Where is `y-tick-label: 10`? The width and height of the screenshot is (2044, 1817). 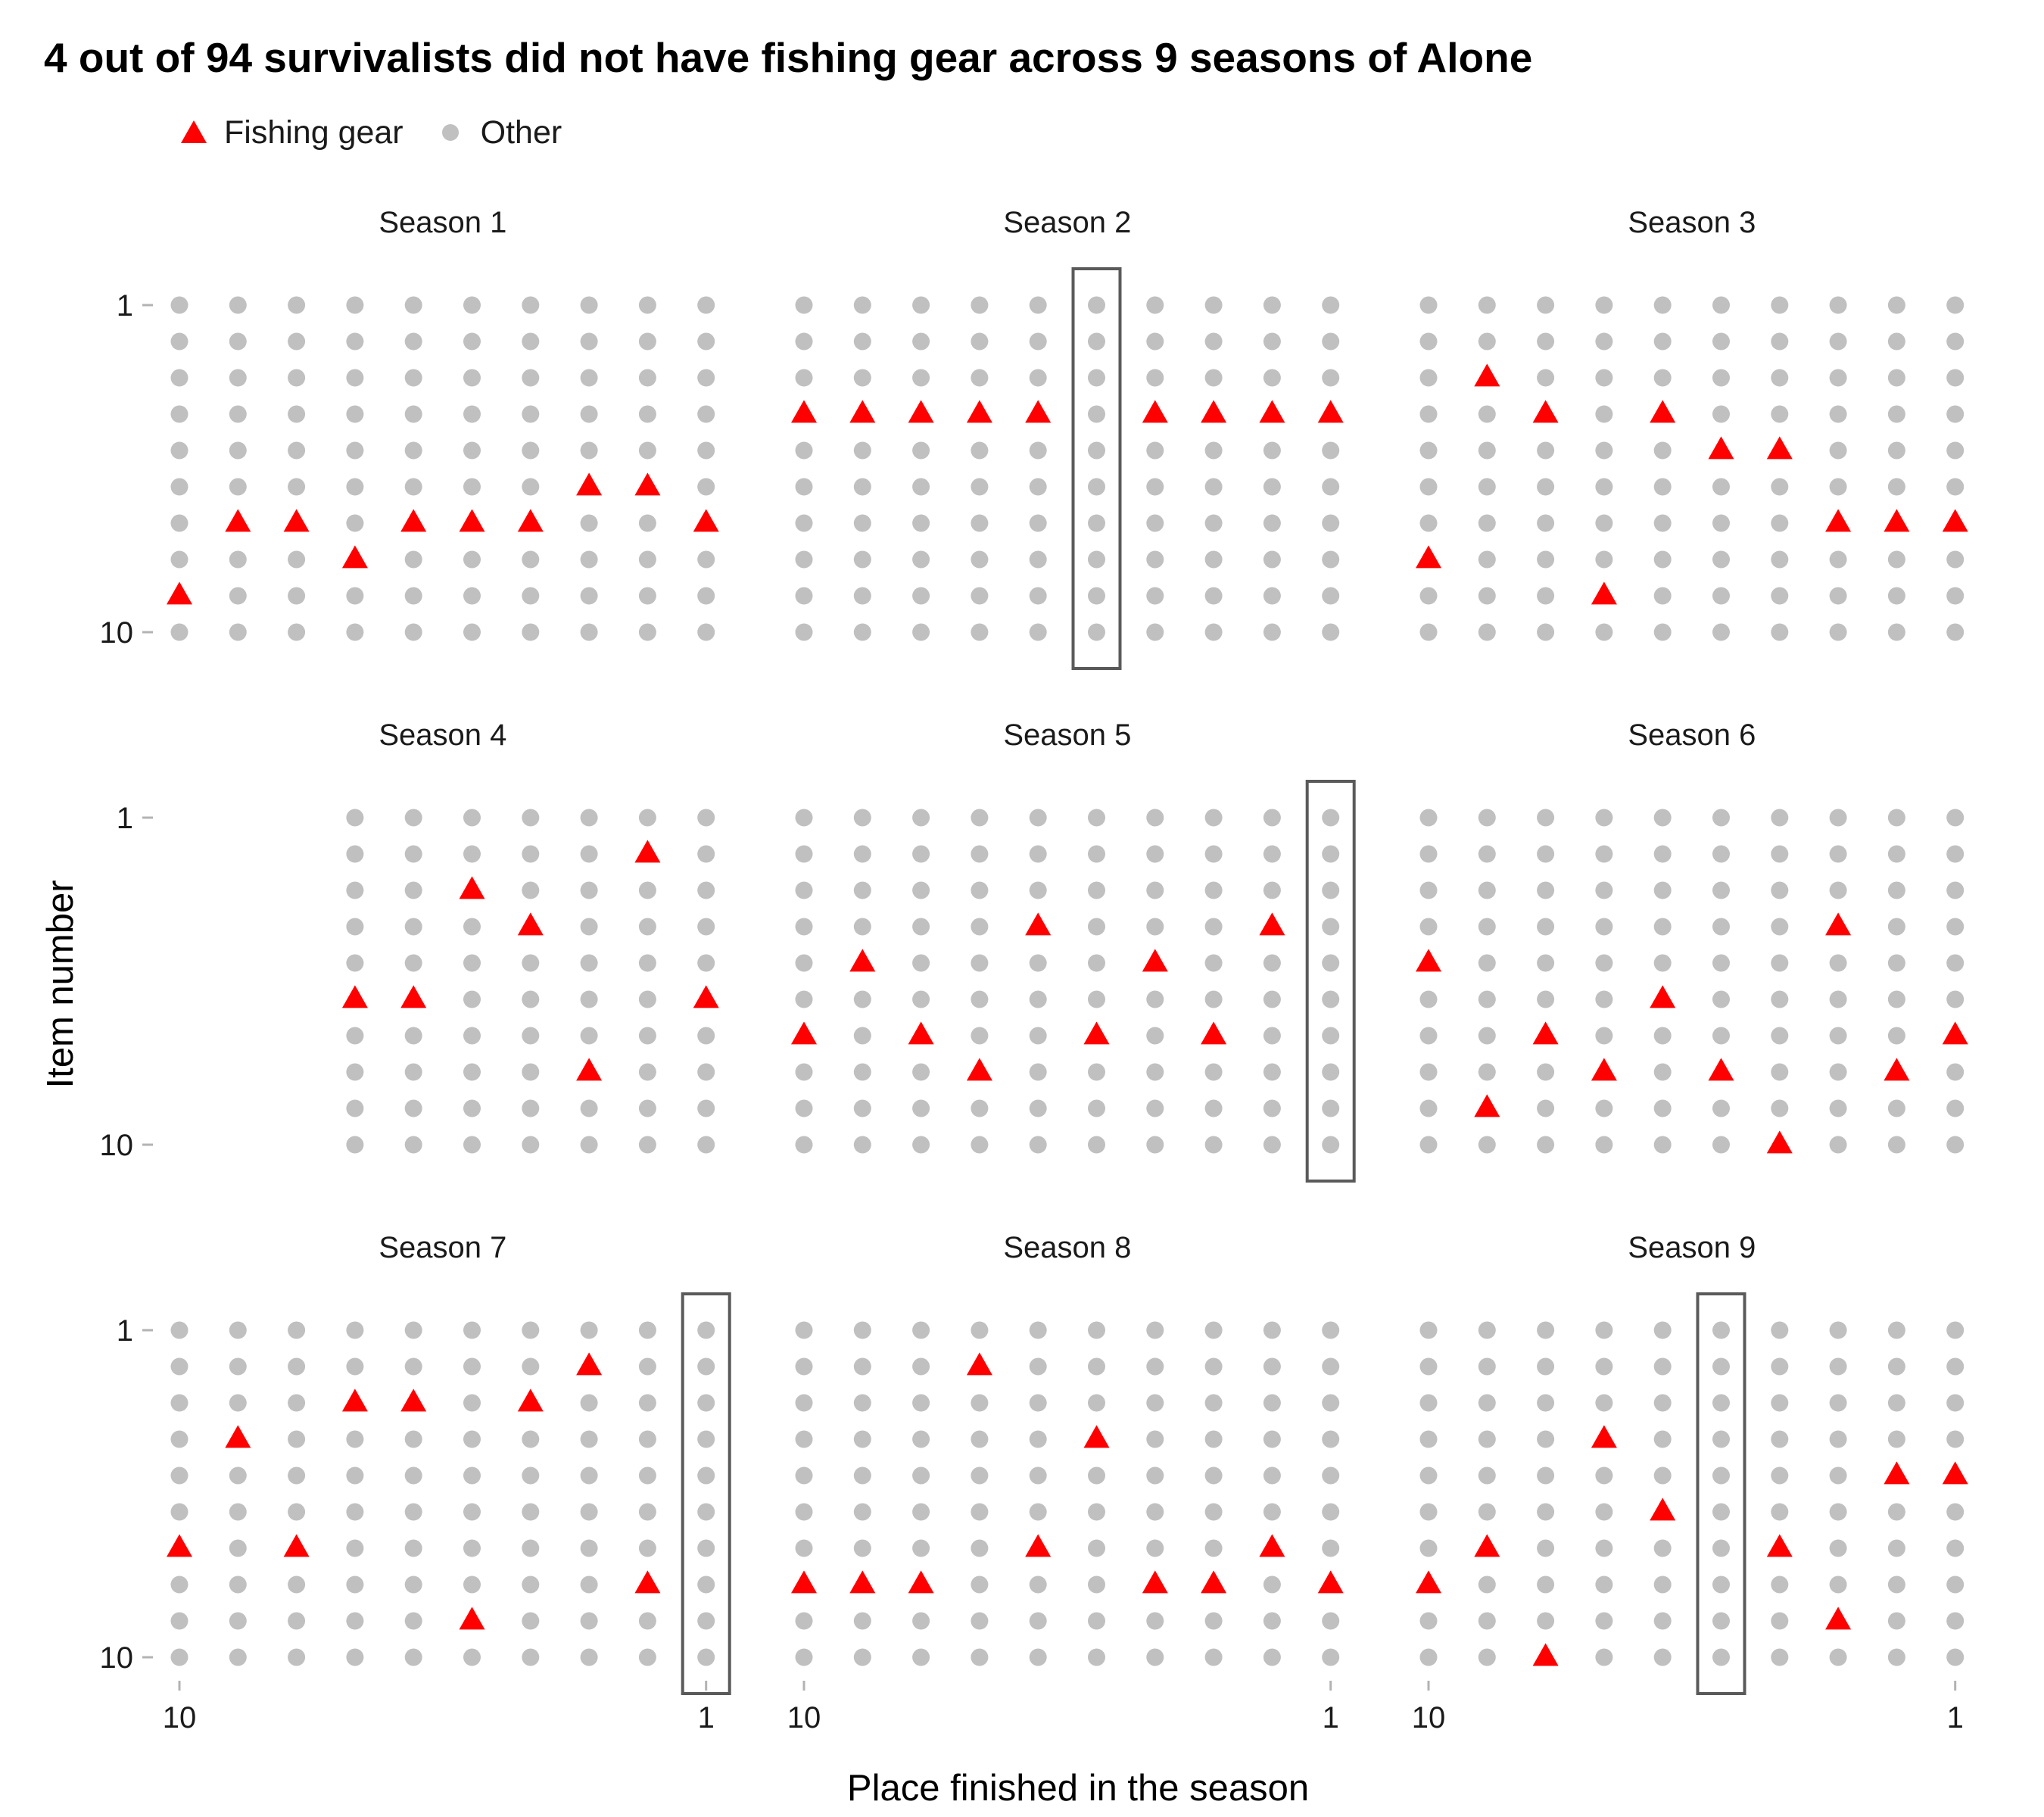
y-tick-label: 10 is located at coordinates (117, 1145).